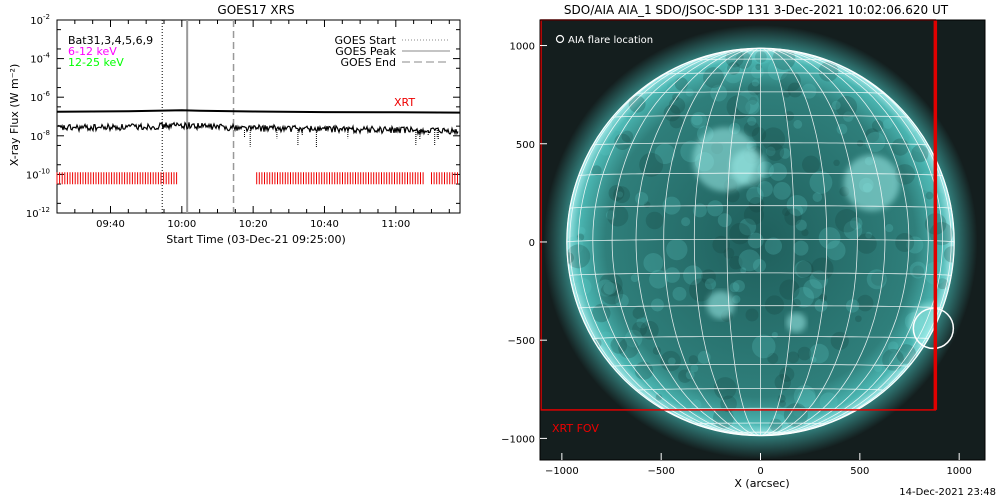  Describe the element at coordinates (560, 39) in the screenshot. I see `legend-circle-symbol` at that location.